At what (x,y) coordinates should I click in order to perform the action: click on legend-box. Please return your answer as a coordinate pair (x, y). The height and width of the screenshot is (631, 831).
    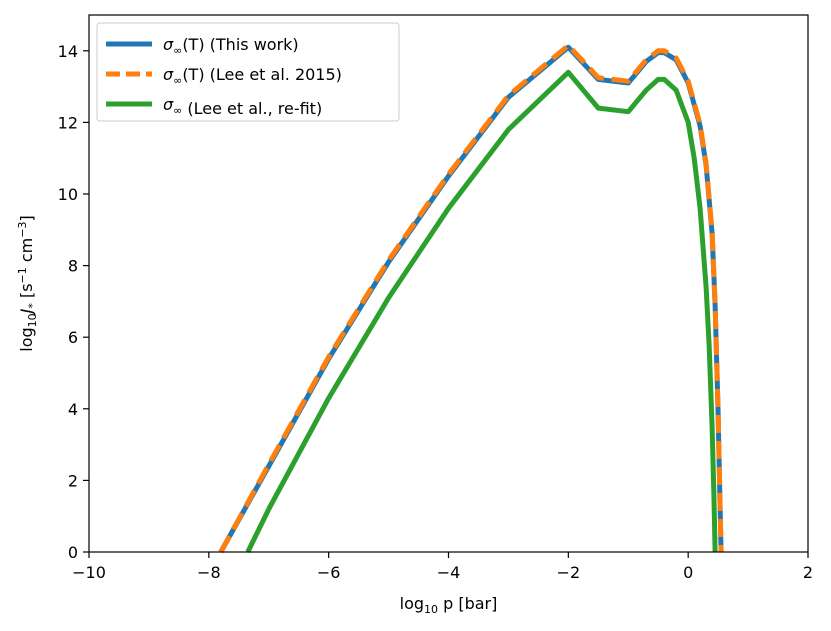
    Looking at the image, I should click on (248, 72).